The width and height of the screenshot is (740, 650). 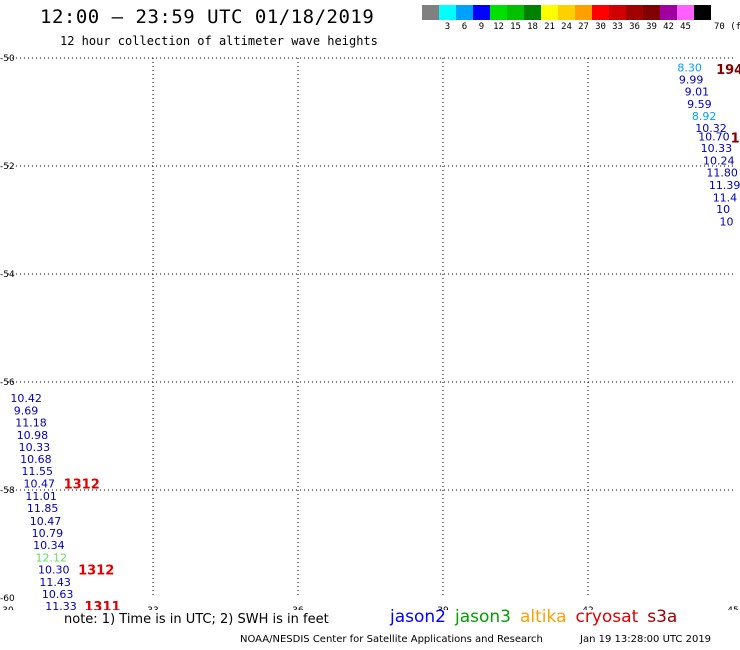 What do you see at coordinates (732, 608) in the screenshot?
I see `x-tick-label: 45` at bounding box center [732, 608].